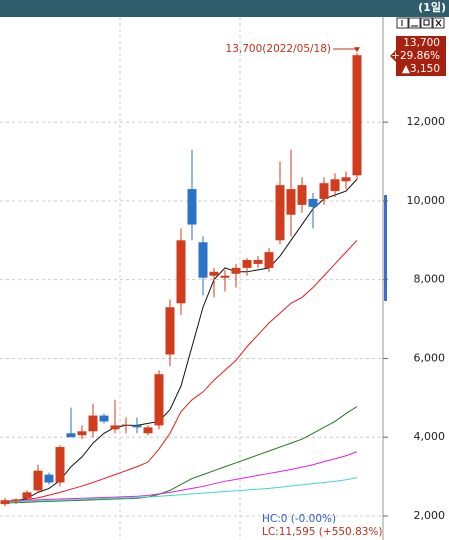 This screenshot has width=449, height=540. What do you see at coordinates (430, 515) in the screenshot?
I see `y-tick-label: 2,000` at bounding box center [430, 515].